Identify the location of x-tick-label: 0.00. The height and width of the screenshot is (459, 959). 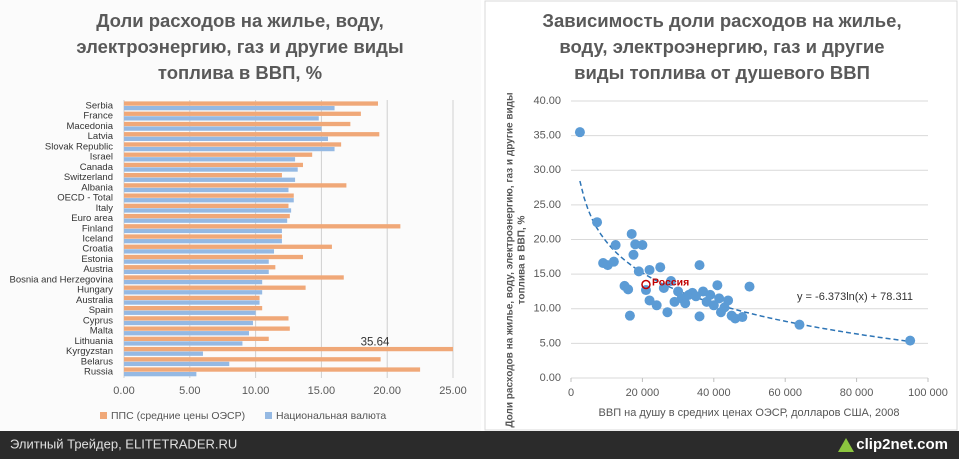
(123, 391).